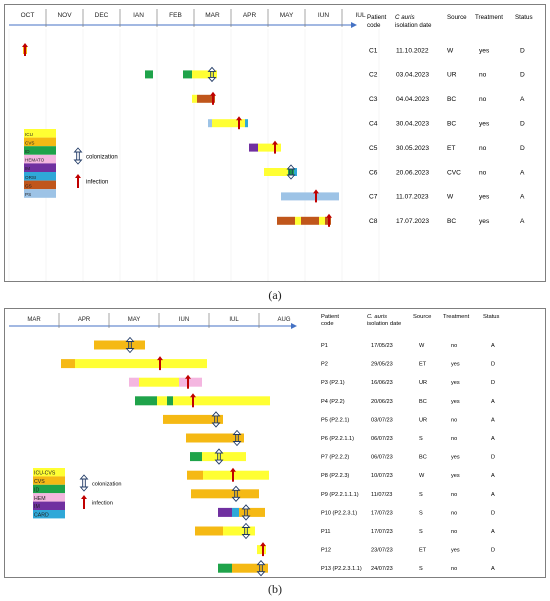 The height and width of the screenshot is (601, 550). Describe the element at coordinates (335, 420) in the screenshot. I see `row-patient-code: P5 (P2.2.1)` at that location.